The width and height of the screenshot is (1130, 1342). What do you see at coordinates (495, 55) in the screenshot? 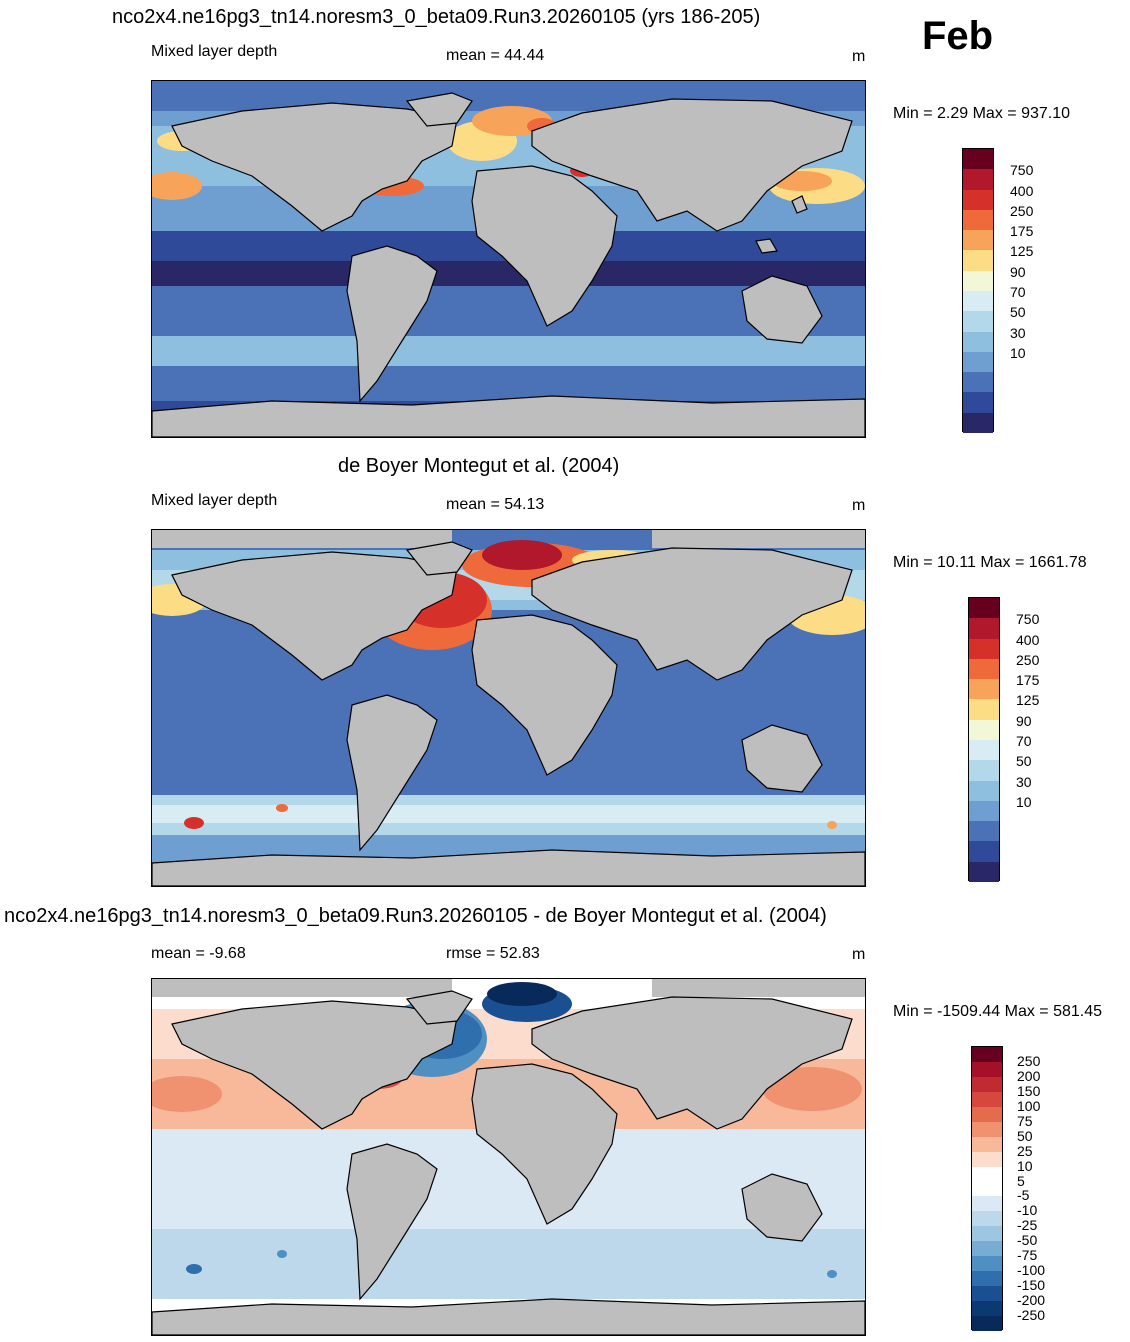
I see `panel1-center-label: mean = 44.44` at bounding box center [495, 55].